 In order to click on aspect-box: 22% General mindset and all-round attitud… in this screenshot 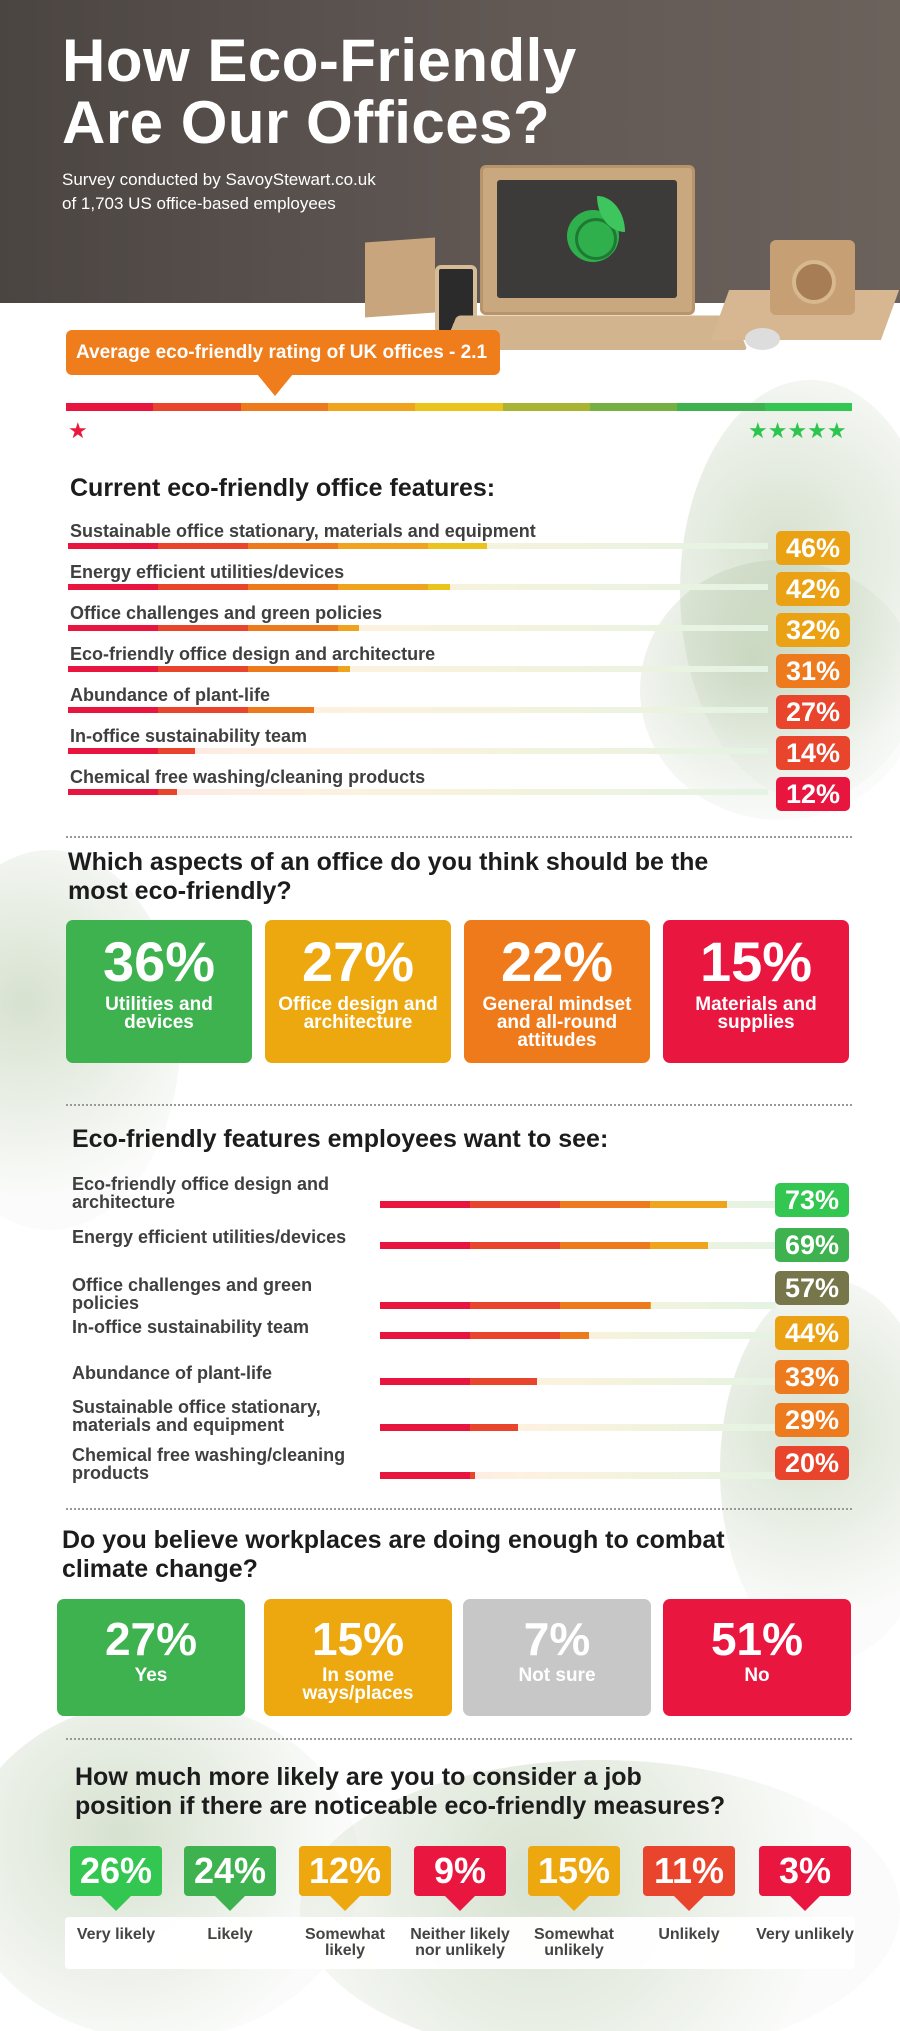, I will do `click(557, 991)`.